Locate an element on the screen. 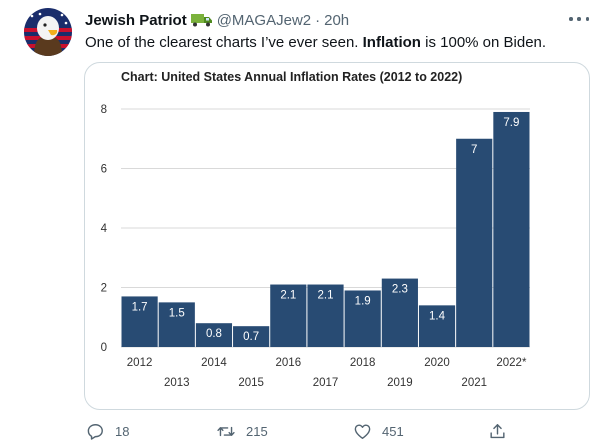  reply-count: 18 is located at coordinates (122, 431).